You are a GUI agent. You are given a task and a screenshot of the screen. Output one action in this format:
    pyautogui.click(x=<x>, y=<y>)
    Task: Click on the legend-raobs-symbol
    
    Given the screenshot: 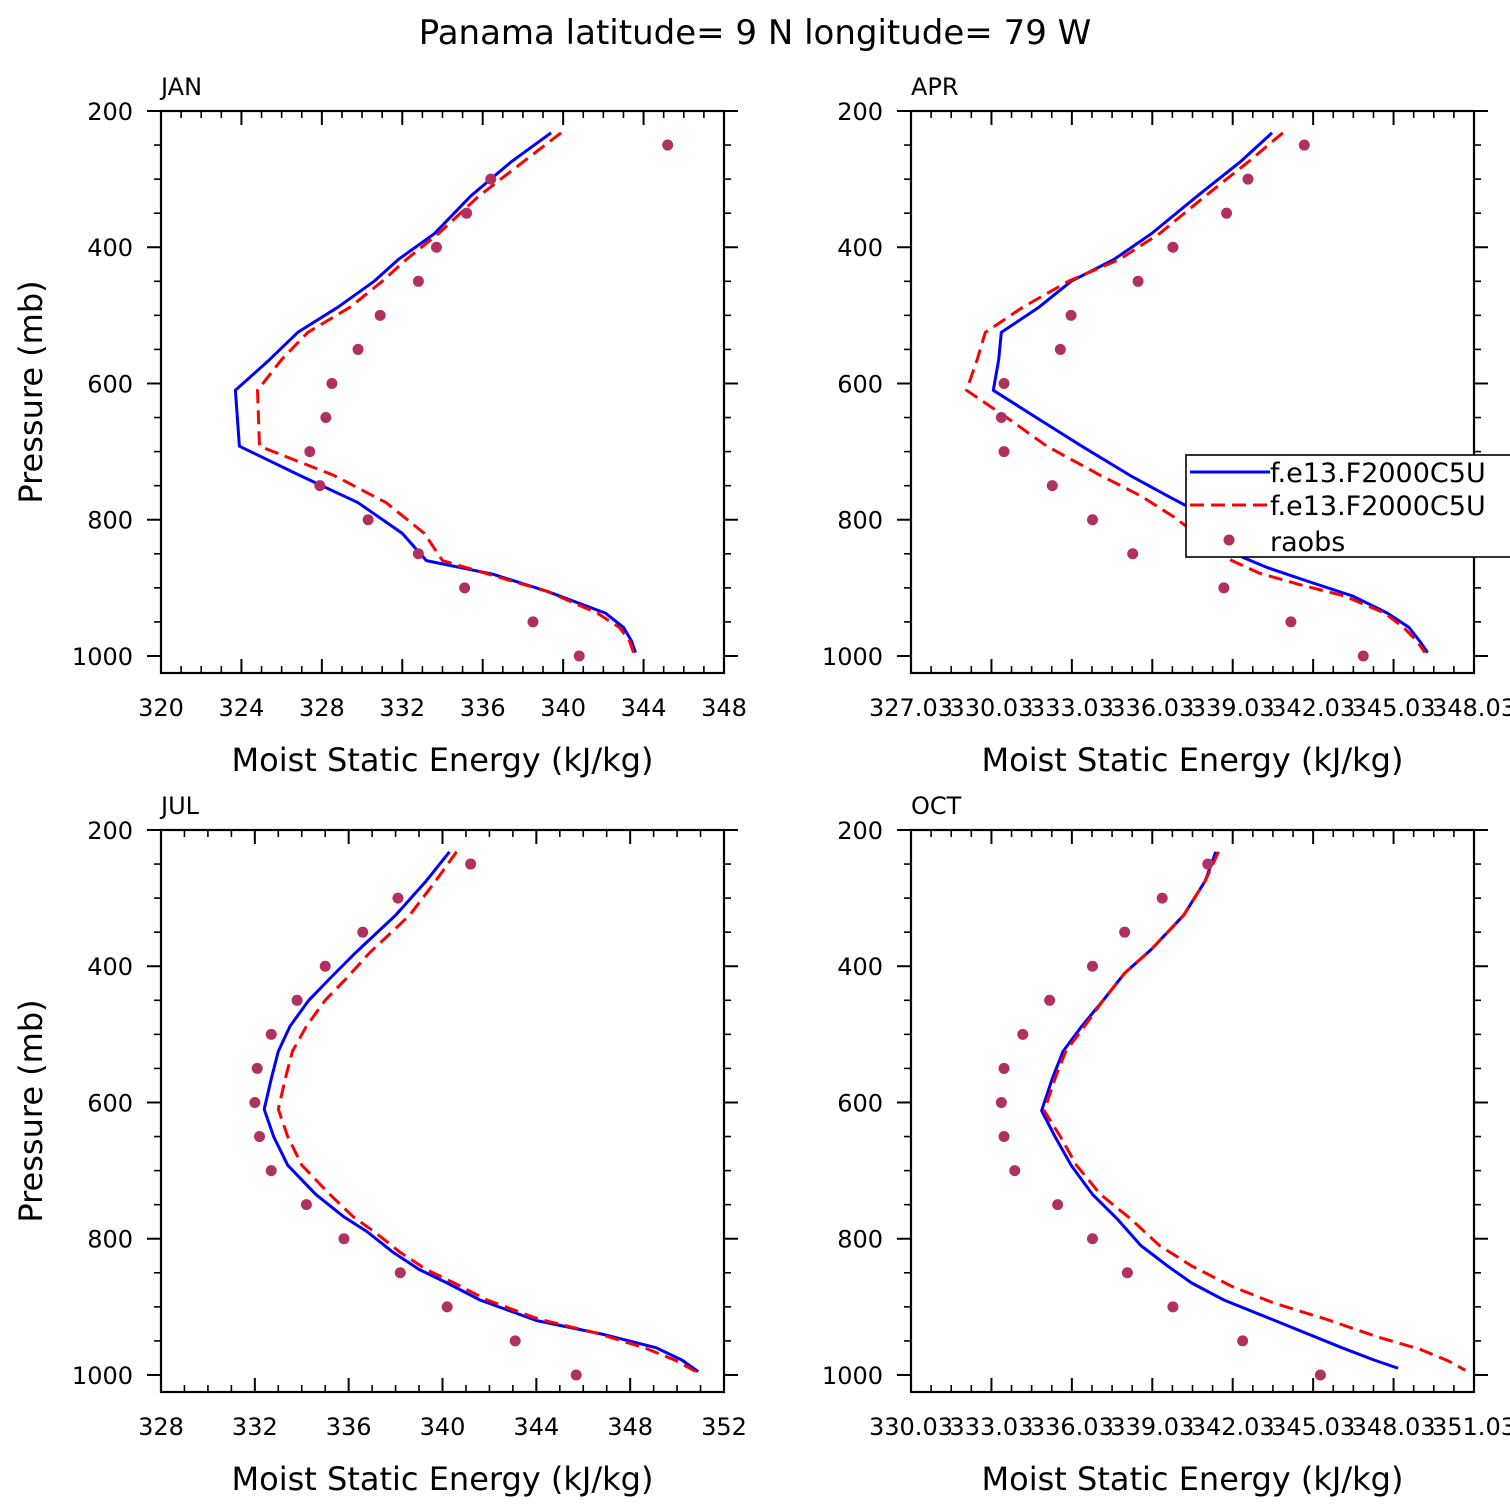 What is the action you would take?
    pyautogui.click(x=1229, y=540)
    